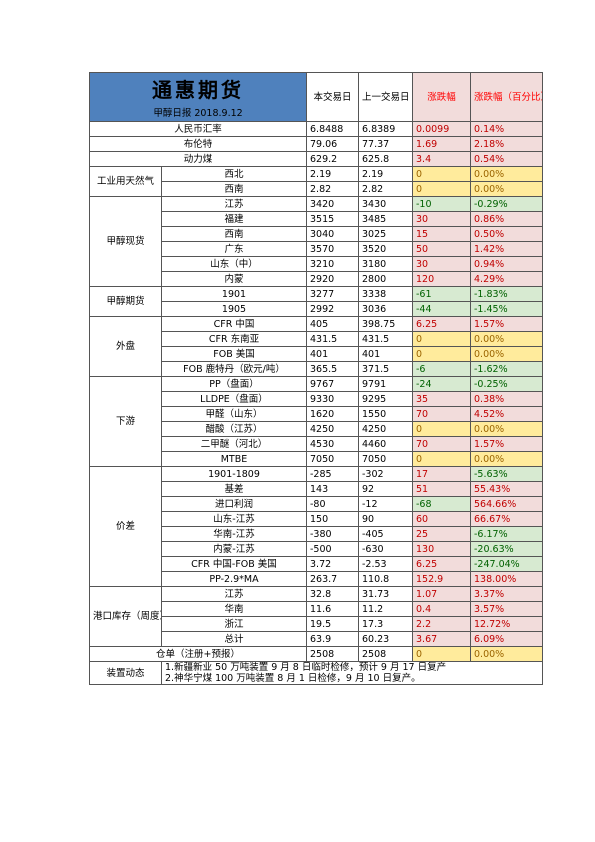  Describe the element at coordinates (385, 429) in the screenshot. I see `prev-value: 4250` at that location.